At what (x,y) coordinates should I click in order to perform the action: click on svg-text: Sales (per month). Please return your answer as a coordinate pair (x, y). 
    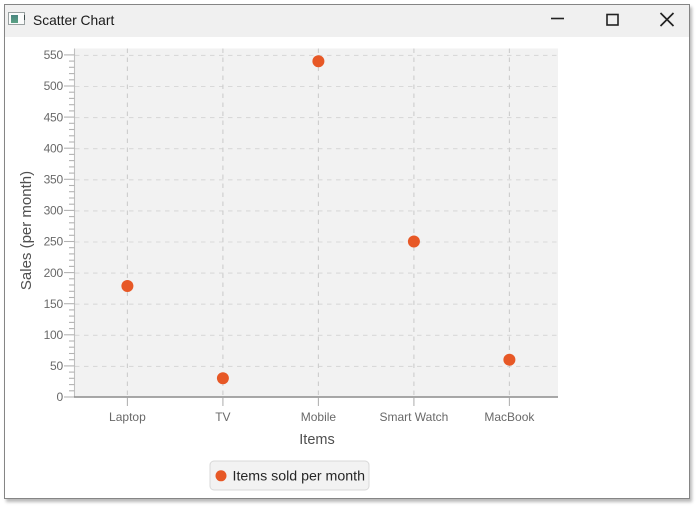
    Looking at the image, I should click on (26, 230).